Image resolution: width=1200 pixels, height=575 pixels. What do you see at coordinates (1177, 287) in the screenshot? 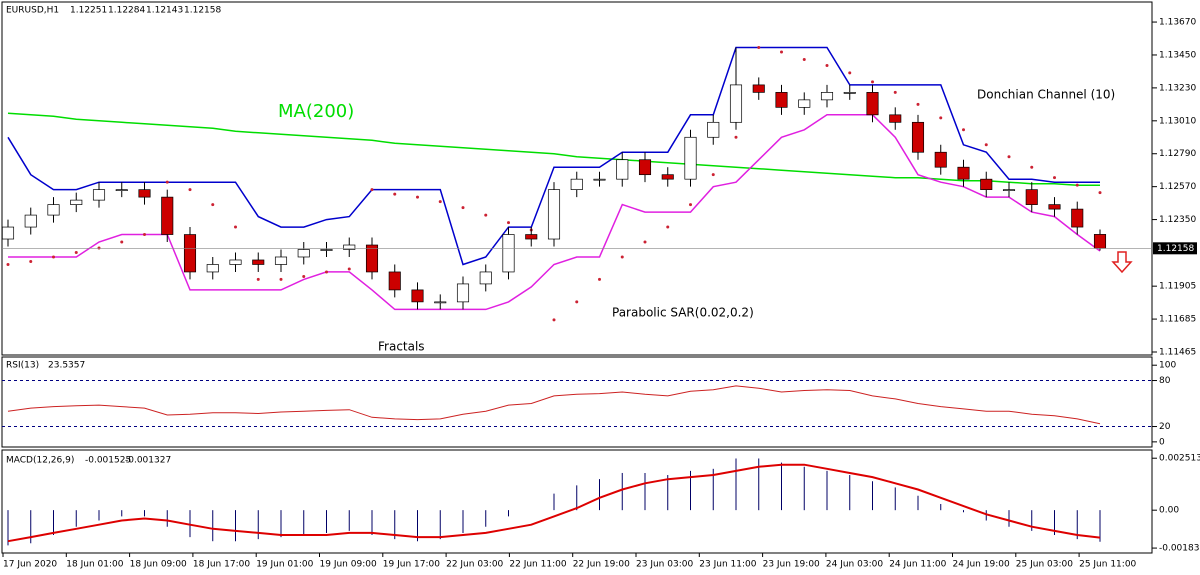
I see `y-tick-label: 1.11905` at bounding box center [1177, 287].